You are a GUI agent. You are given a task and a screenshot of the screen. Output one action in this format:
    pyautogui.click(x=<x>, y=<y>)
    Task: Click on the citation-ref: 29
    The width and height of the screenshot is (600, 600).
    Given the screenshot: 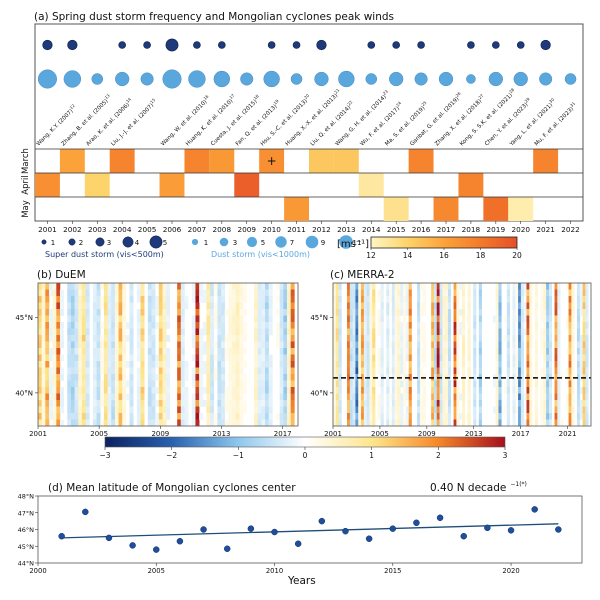 What is the action you would take?
    pyautogui.click(x=527, y=99)
    